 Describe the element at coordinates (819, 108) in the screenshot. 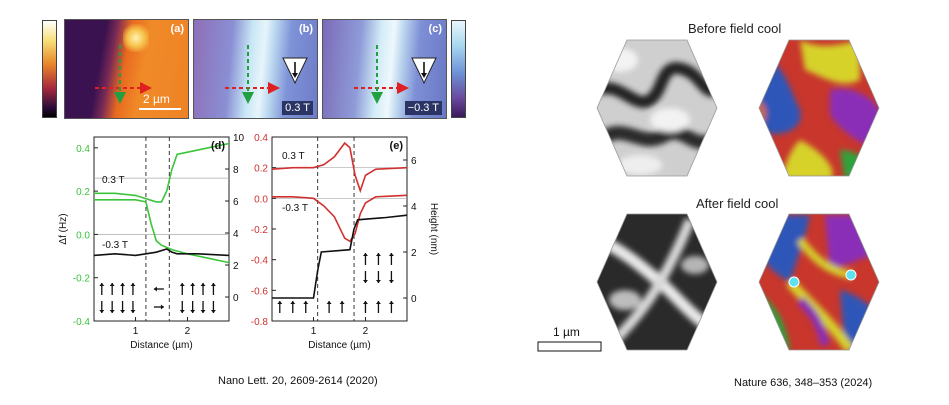

I see `before-color-hexagon` at that location.